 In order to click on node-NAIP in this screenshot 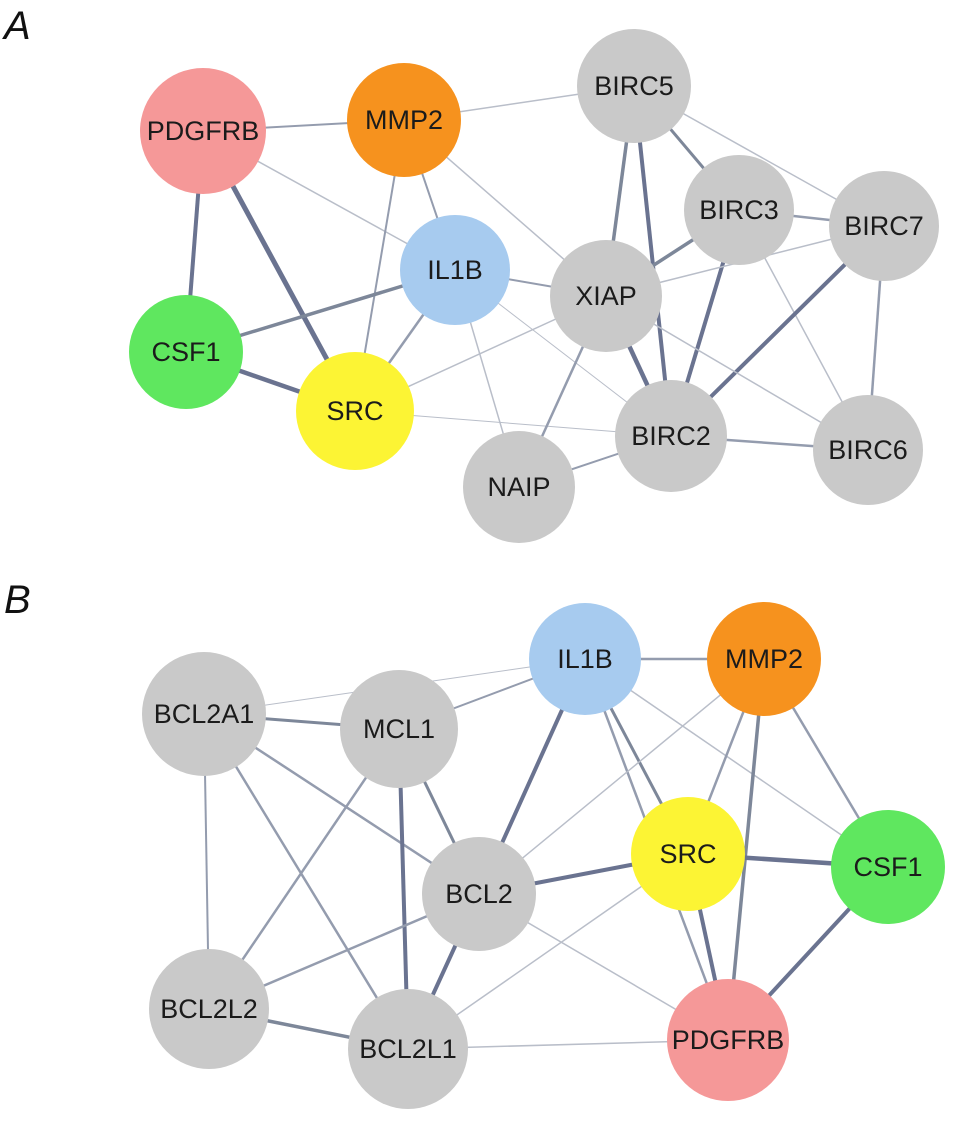, I will do `click(519, 487)`.